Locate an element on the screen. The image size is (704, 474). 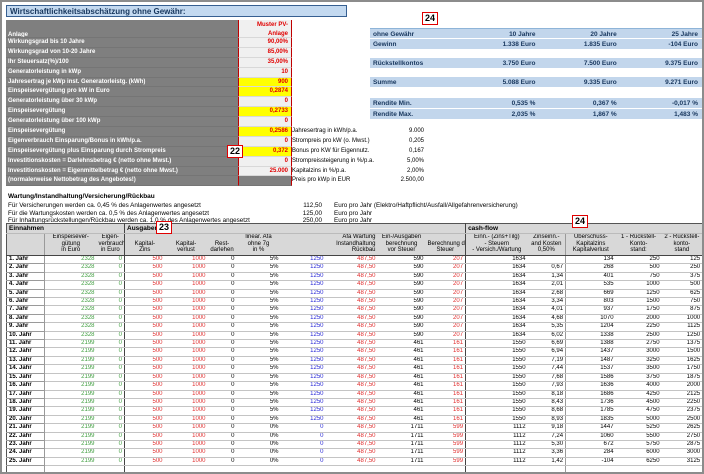
param-value: 5,00% is located at coordinates (415, 160).